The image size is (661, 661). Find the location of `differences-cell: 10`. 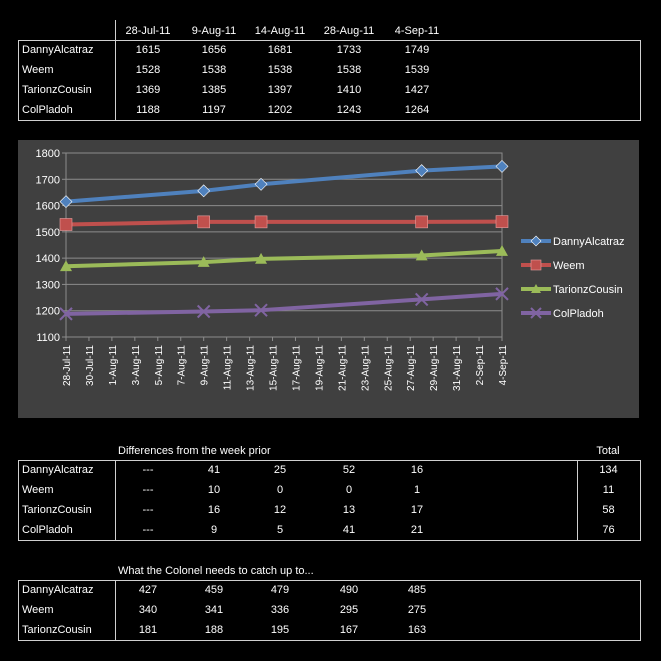

differences-cell: 10 is located at coordinates (214, 490).